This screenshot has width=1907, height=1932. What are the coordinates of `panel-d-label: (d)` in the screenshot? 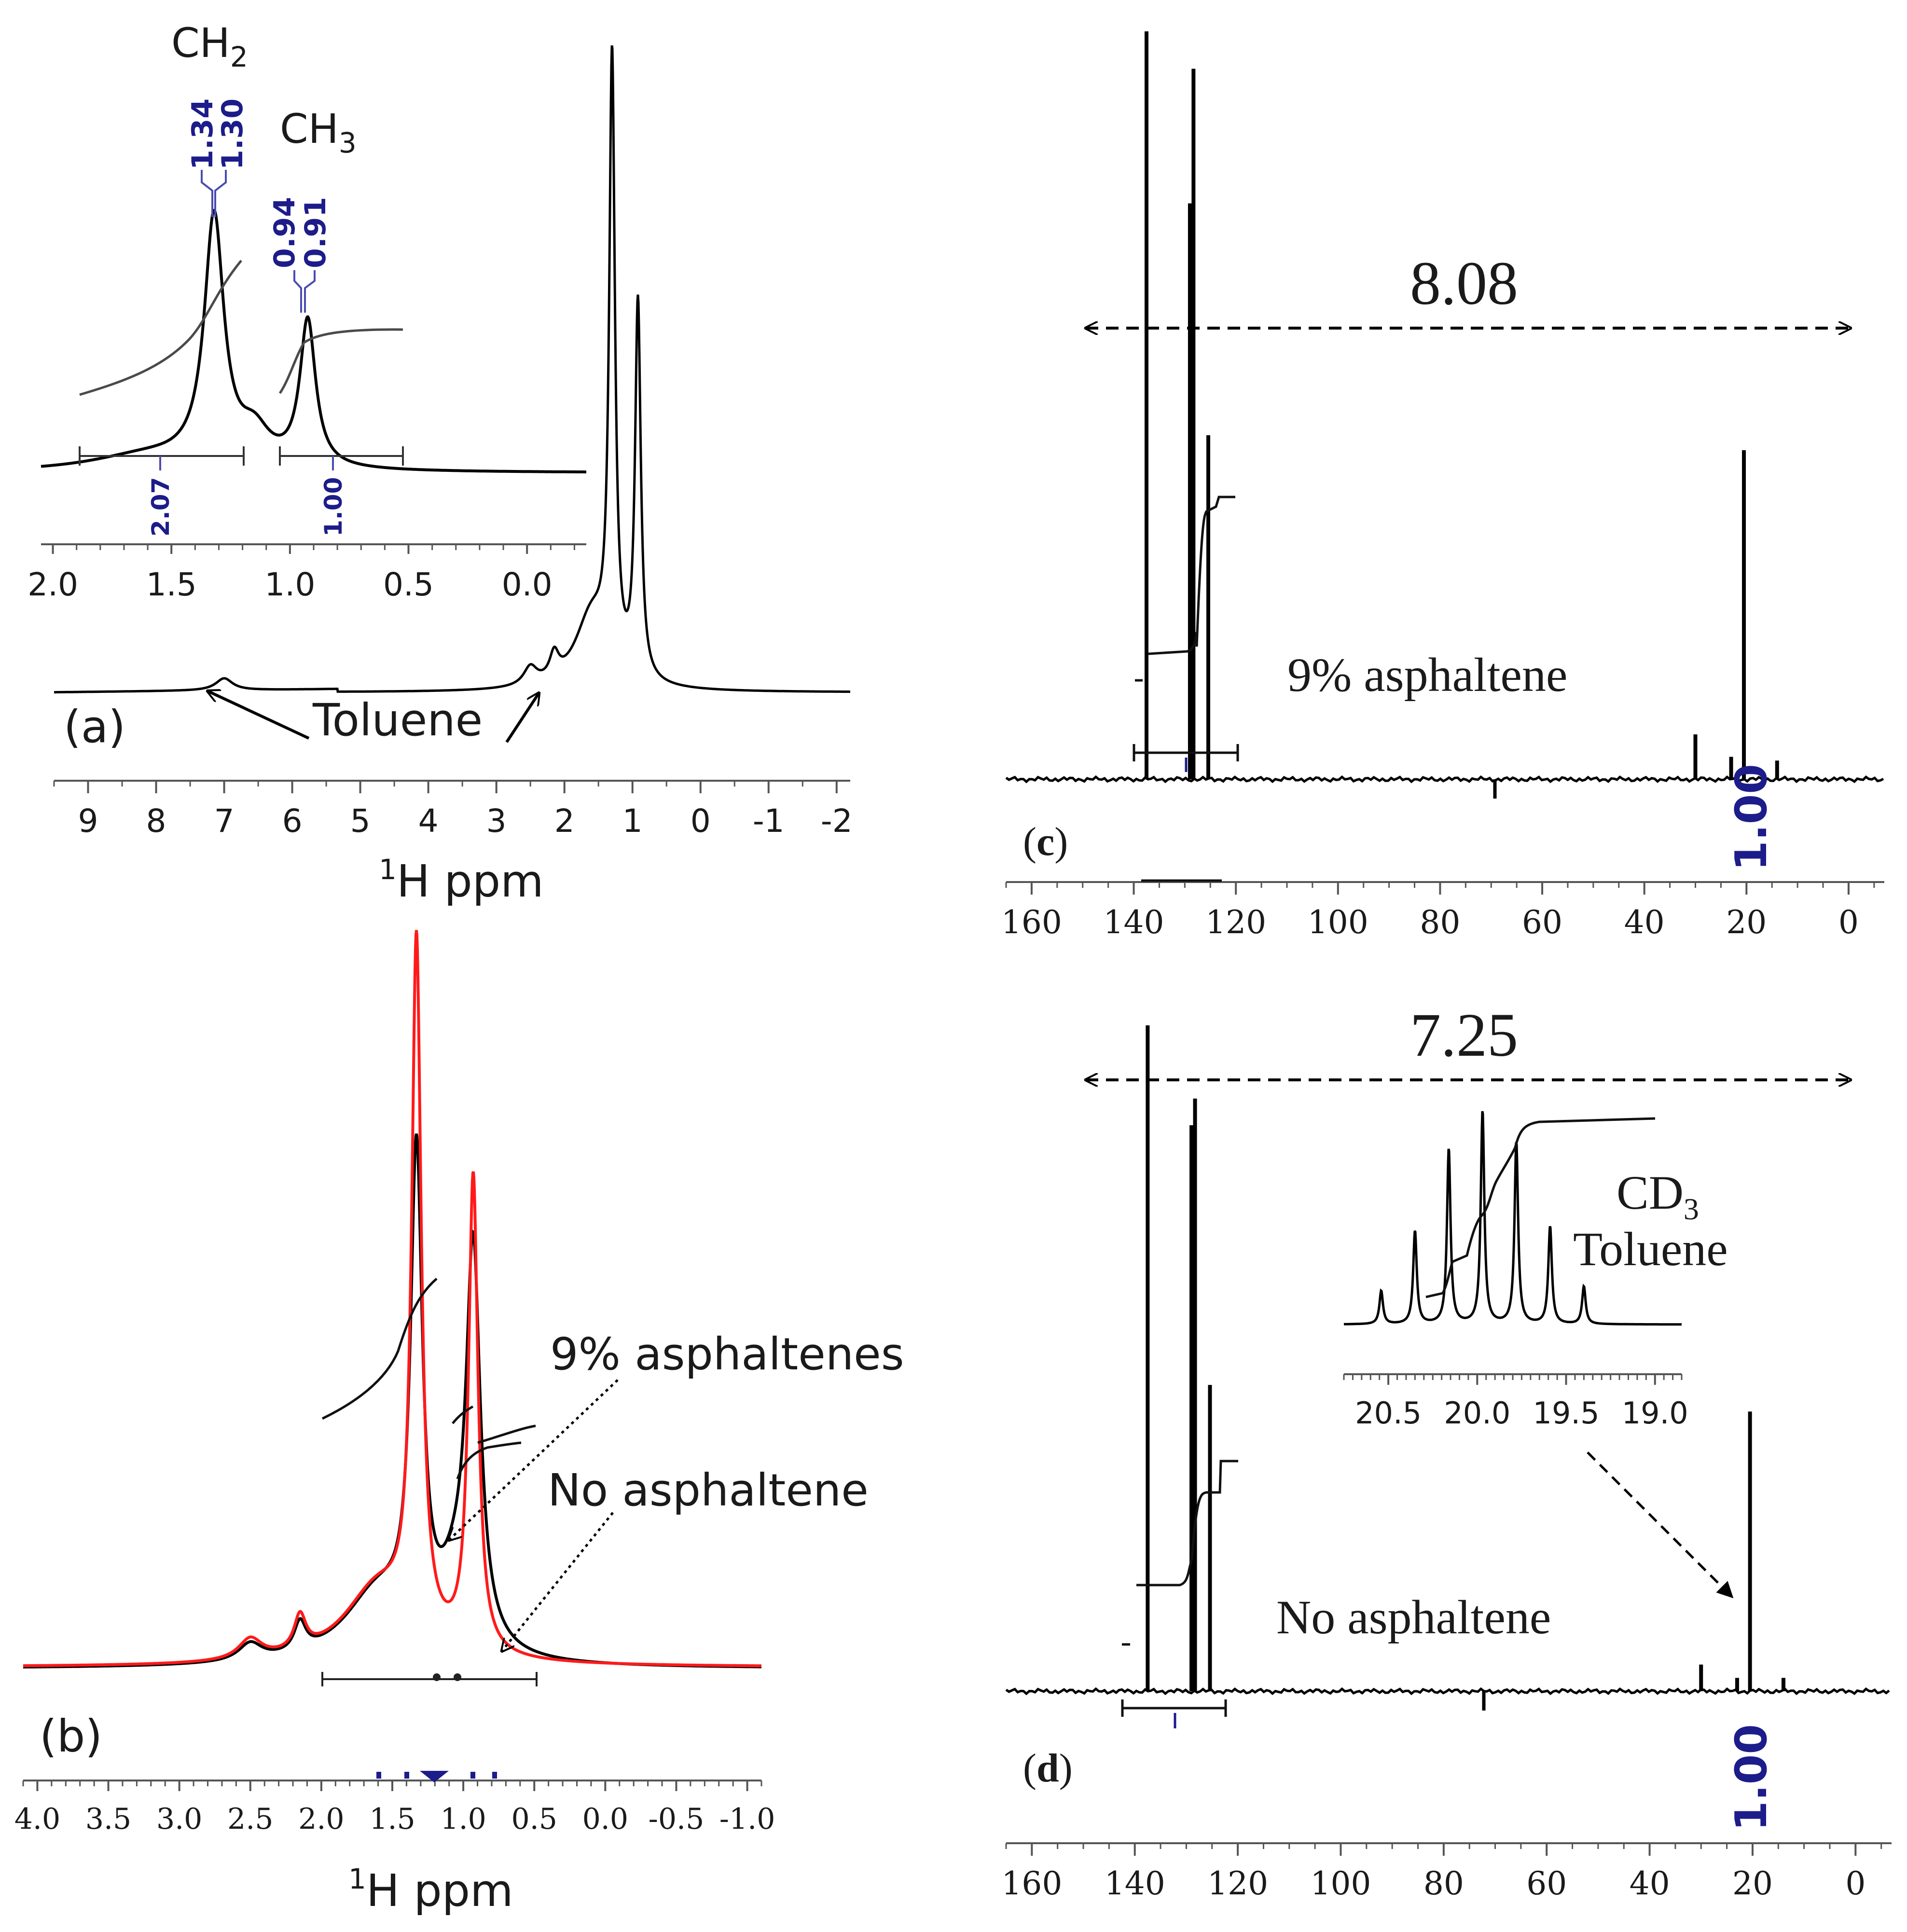 It's located at (1048, 1768).